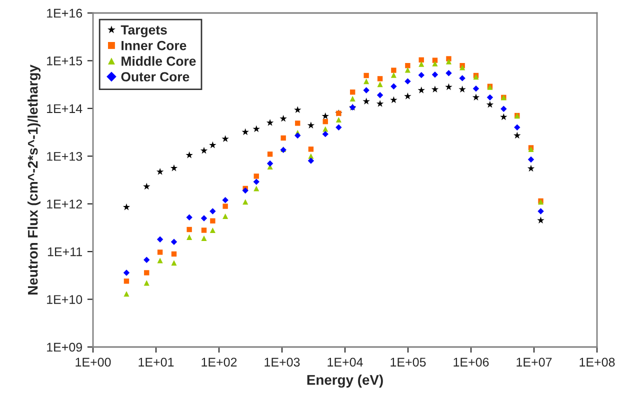 The width and height of the screenshot is (626, 408). I want to click on y-tick-label: 1E+16, so click(64, 13).